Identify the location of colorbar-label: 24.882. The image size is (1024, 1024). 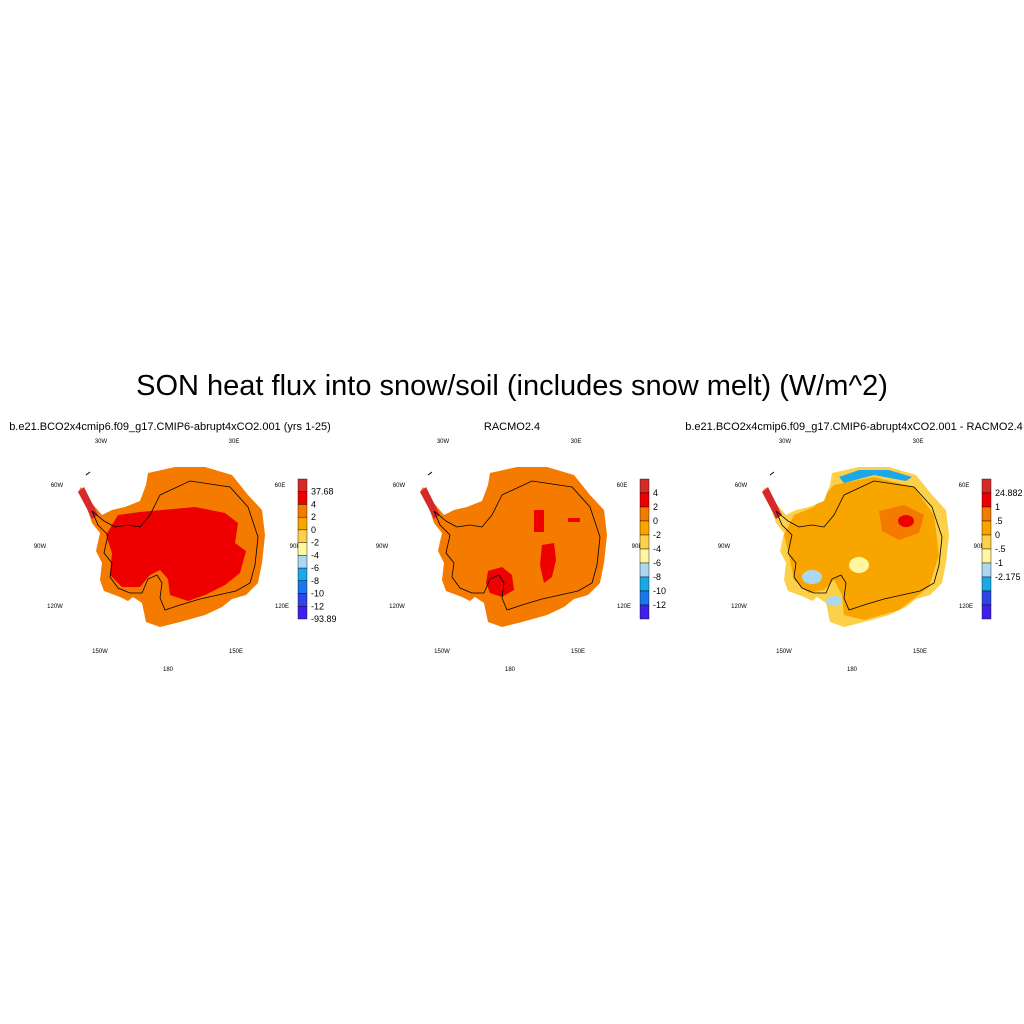
(1009, 493).